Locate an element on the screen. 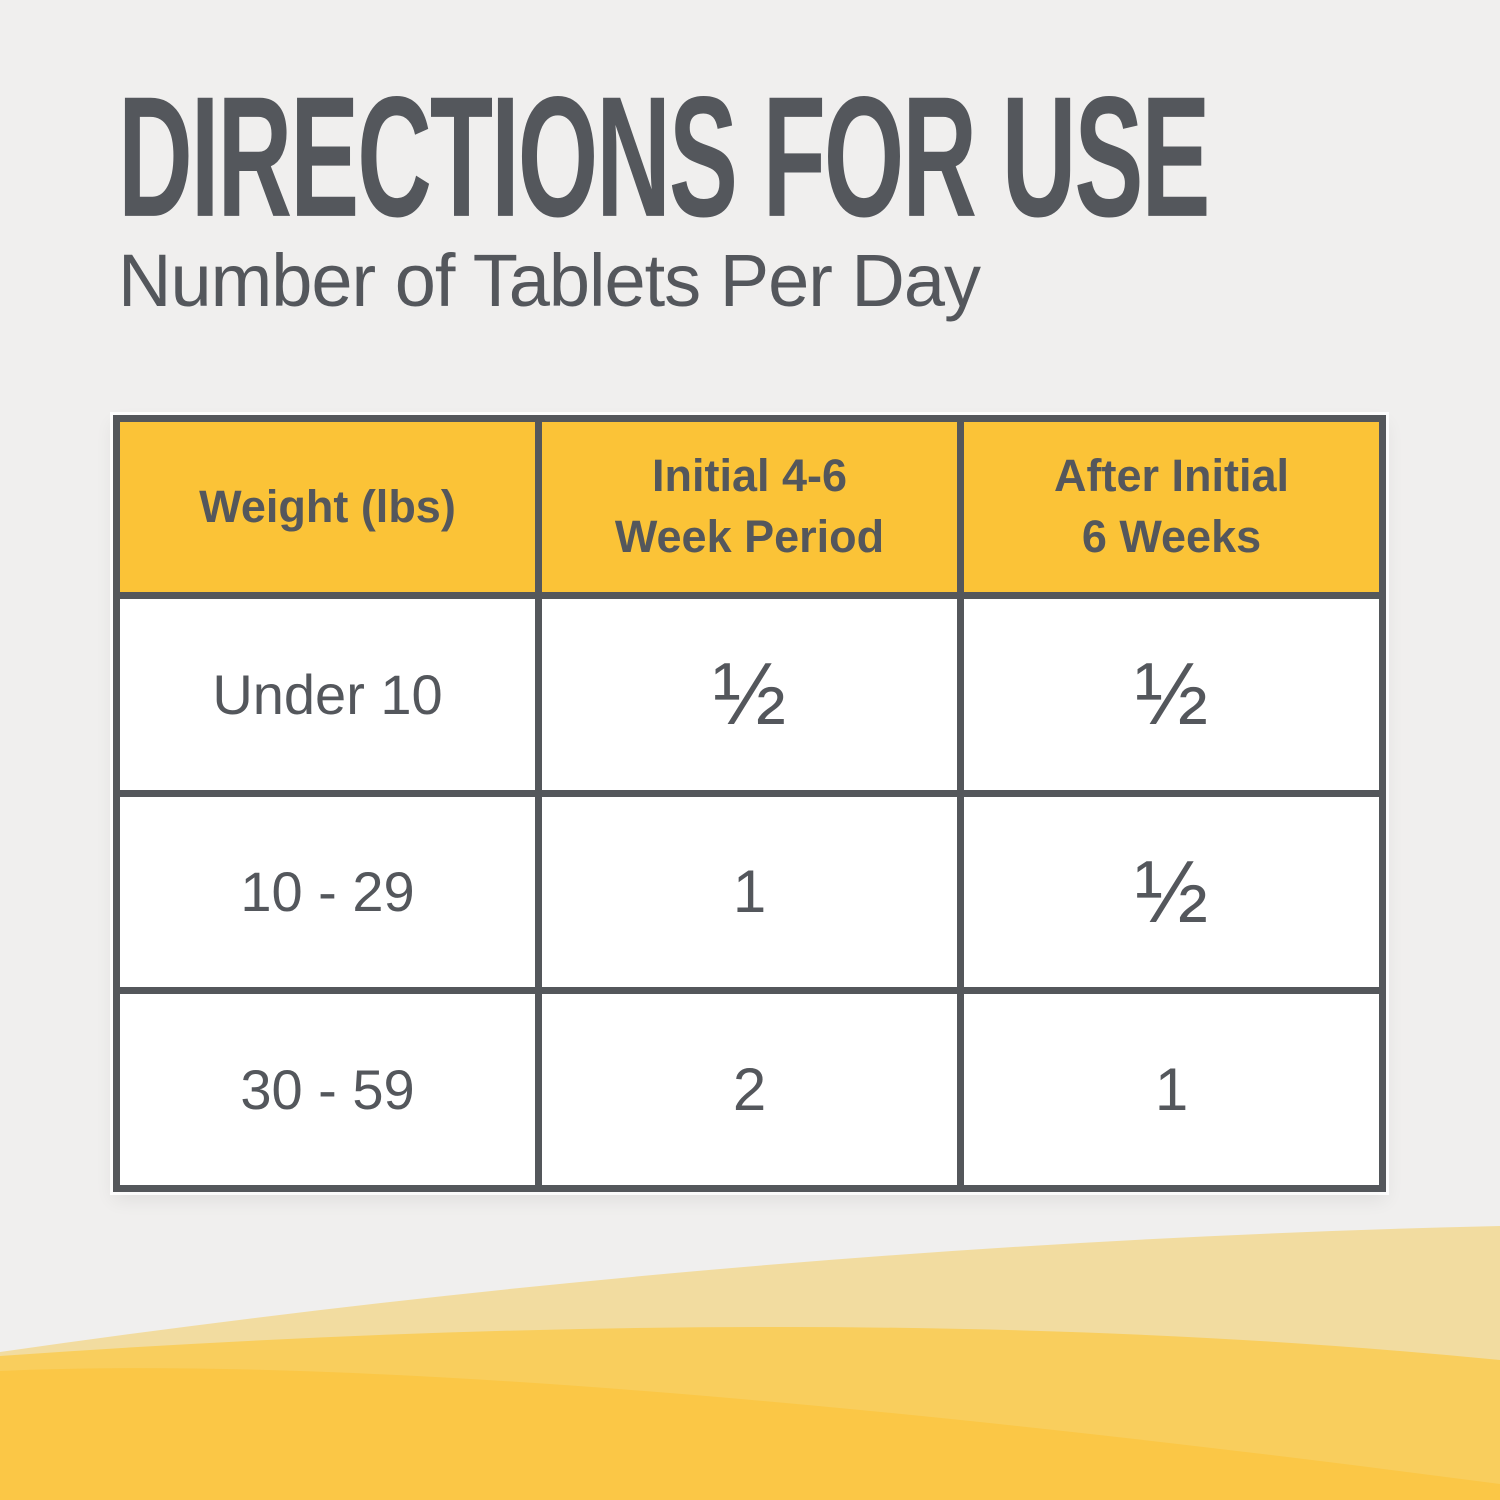  cell-row1-after: ½ is located at coordinates (1171, 694).